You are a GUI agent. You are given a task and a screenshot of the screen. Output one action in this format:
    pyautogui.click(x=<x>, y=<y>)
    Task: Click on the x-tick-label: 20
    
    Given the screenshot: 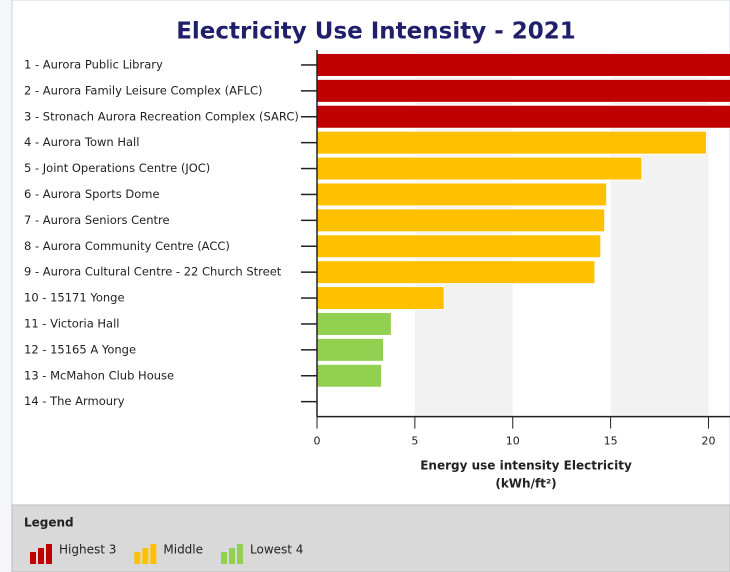 What is the action you would take?
    pyautogui.click(x=708, y=441)
    